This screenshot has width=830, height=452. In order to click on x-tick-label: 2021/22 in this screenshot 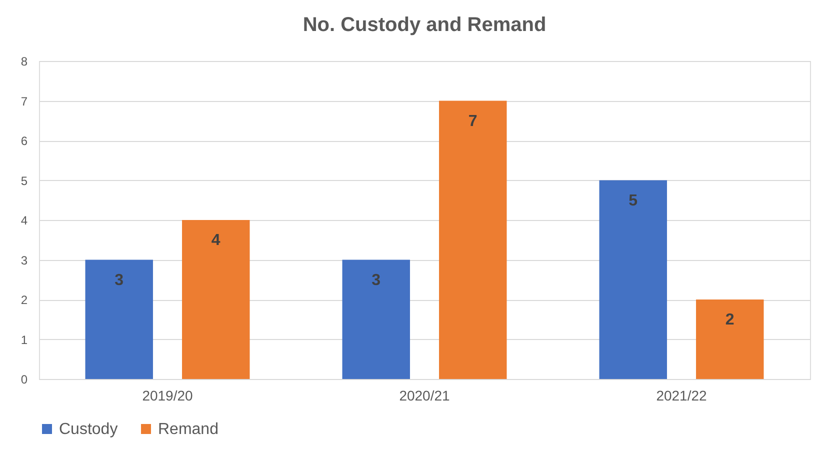, I will do `click(682, 396)`.